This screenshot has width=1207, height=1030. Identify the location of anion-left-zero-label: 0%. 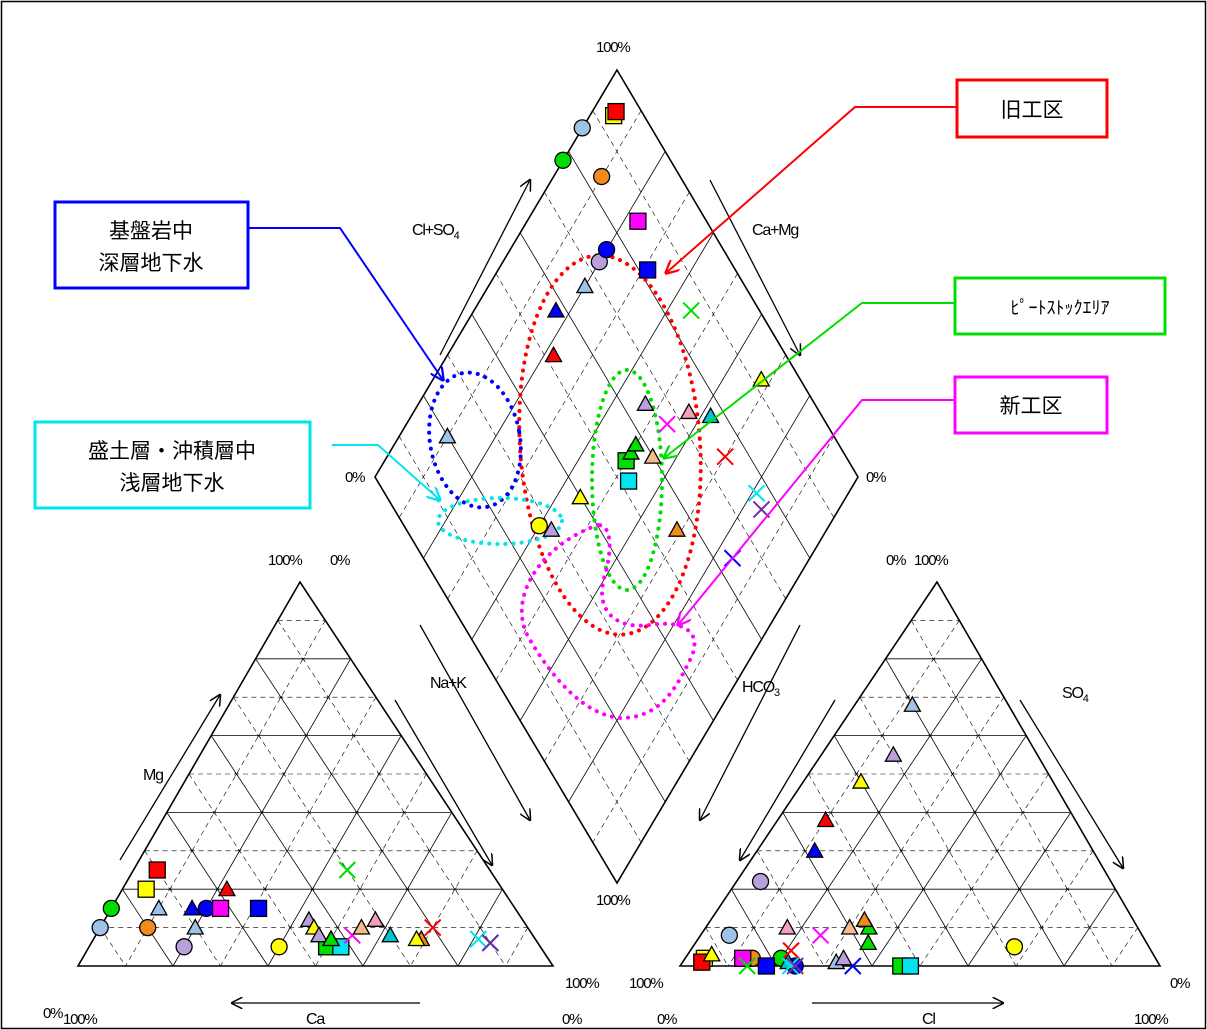
(667, 1019).